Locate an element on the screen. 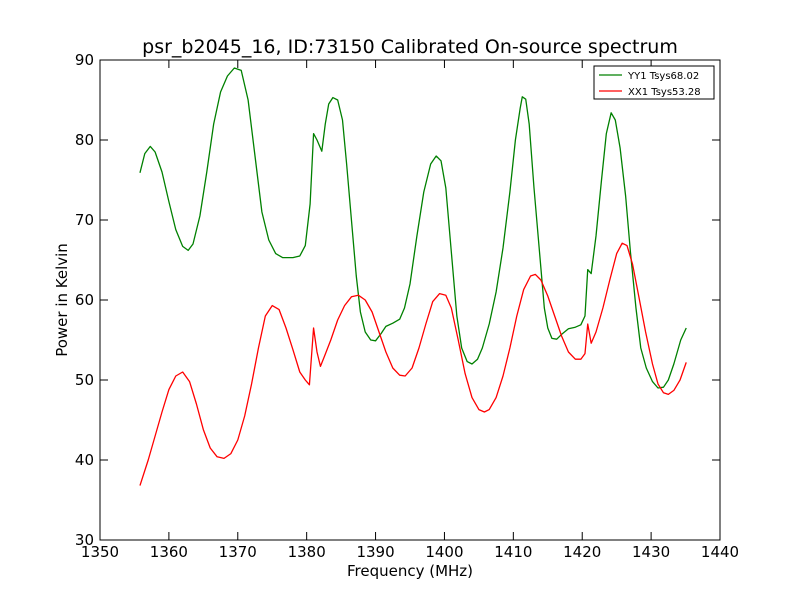 The width and height of the screenshot is (800, 605). x-tick-label: 1420 is located at coordinates (582, 552).